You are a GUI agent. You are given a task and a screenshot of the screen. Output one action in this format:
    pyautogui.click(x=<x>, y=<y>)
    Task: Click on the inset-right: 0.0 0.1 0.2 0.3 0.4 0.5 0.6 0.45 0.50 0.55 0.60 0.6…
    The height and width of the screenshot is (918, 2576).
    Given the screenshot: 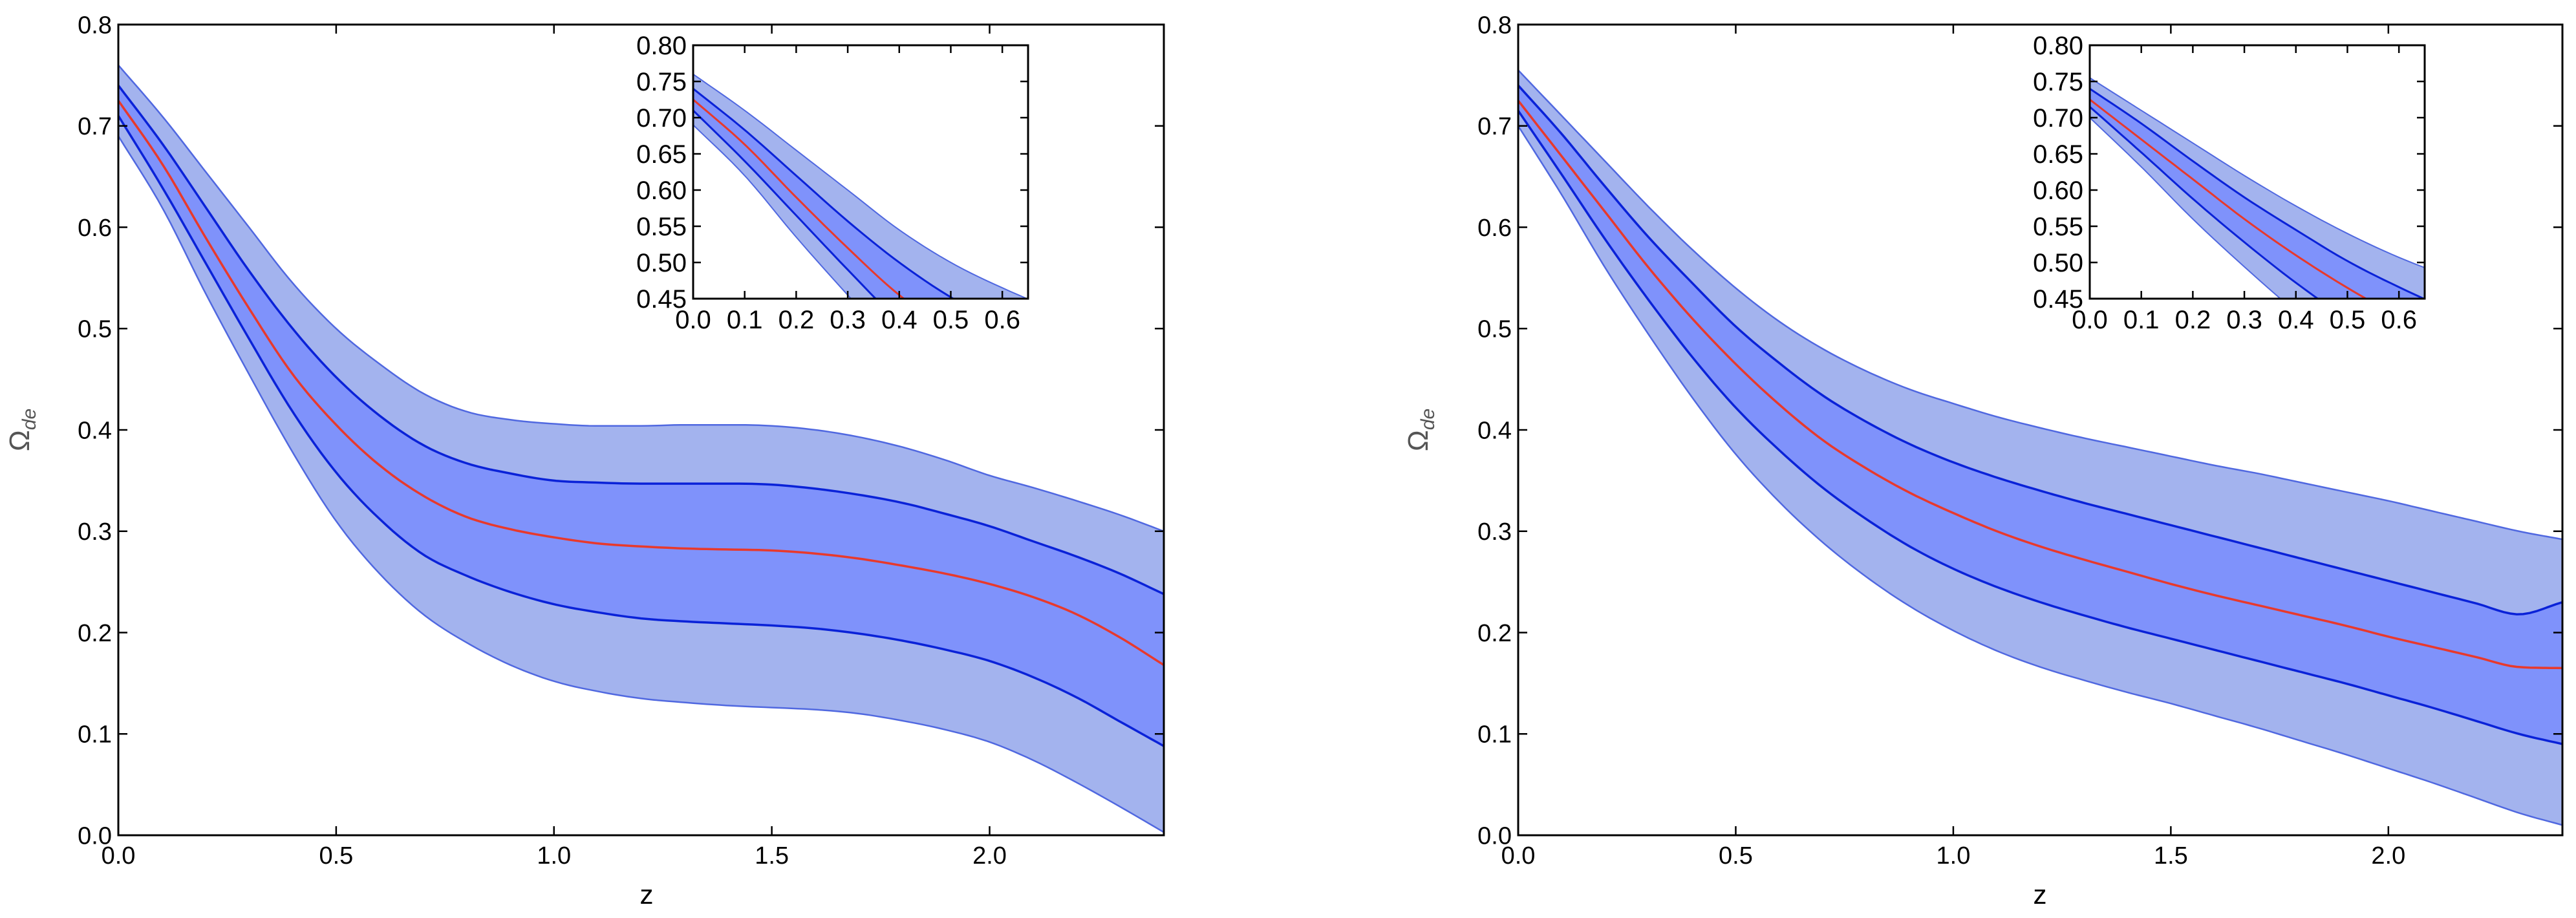 What is the action you would take?
    pyautogui.click(x=2229, y=183)
    